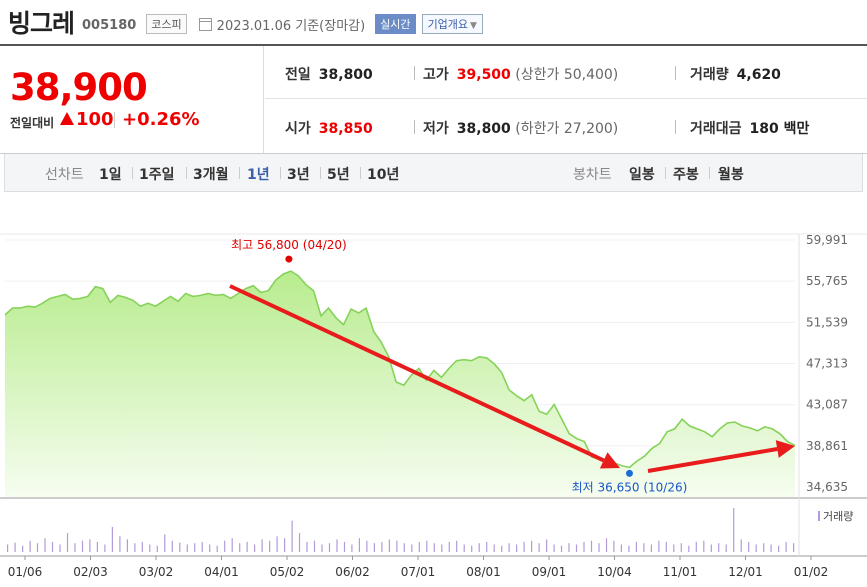 Image resolution: width=867 pixels, height=587 pixels. I want to click on stat-label: 전일, so click(298, 75).